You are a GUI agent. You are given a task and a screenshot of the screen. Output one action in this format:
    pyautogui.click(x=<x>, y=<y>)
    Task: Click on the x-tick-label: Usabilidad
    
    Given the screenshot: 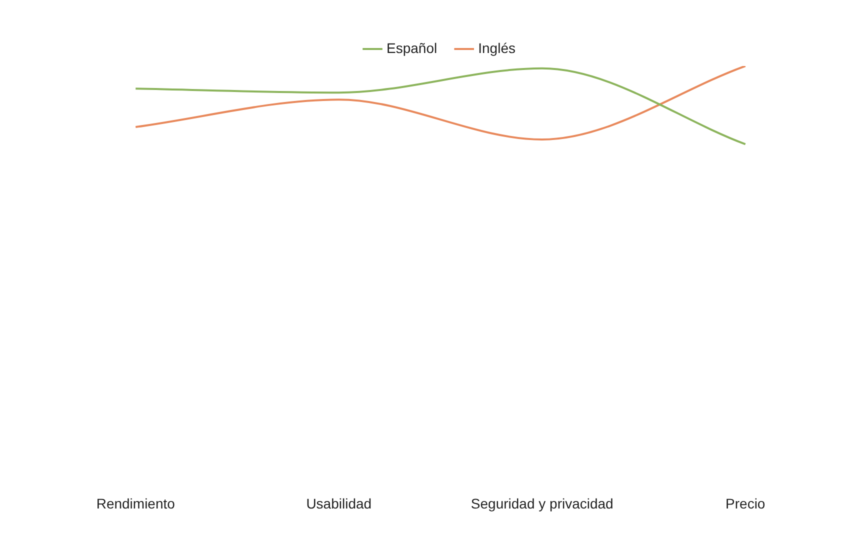 What is the action you would take?
    pyautogui.click(x=339, y=503)
    